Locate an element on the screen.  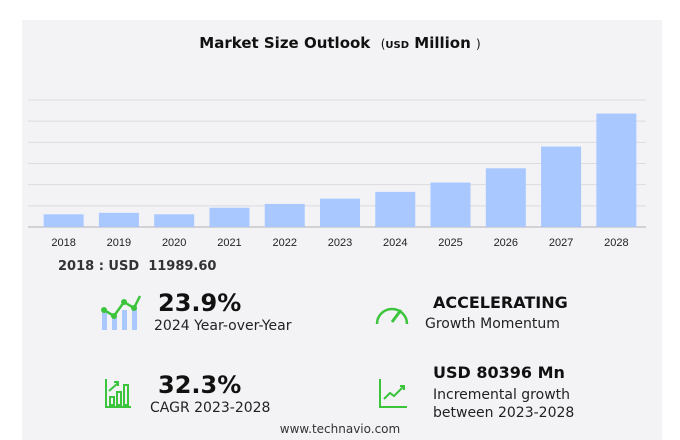
bar-2025 is located at coordinates (450, 204).